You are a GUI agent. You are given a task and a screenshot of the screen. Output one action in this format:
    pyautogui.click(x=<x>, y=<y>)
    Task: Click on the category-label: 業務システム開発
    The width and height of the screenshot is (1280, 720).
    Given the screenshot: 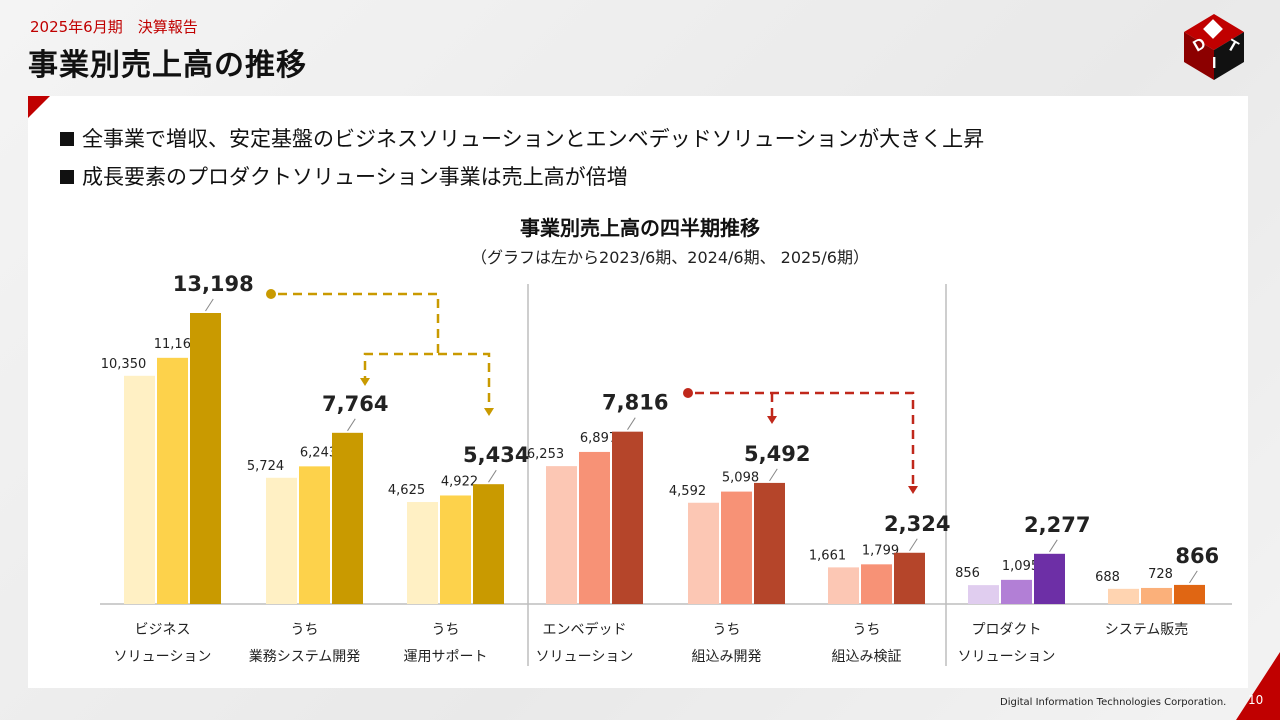 What is the action you would take?
    pyautogui.click(x=305, y=657)
    